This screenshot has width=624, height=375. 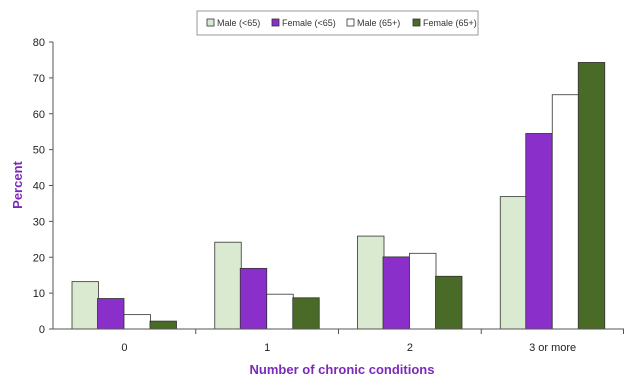 What do you see at coordinates (309, 23) in the screenshot?
I see `legend-label: Female (<65)` at bounding box center [309, 23].